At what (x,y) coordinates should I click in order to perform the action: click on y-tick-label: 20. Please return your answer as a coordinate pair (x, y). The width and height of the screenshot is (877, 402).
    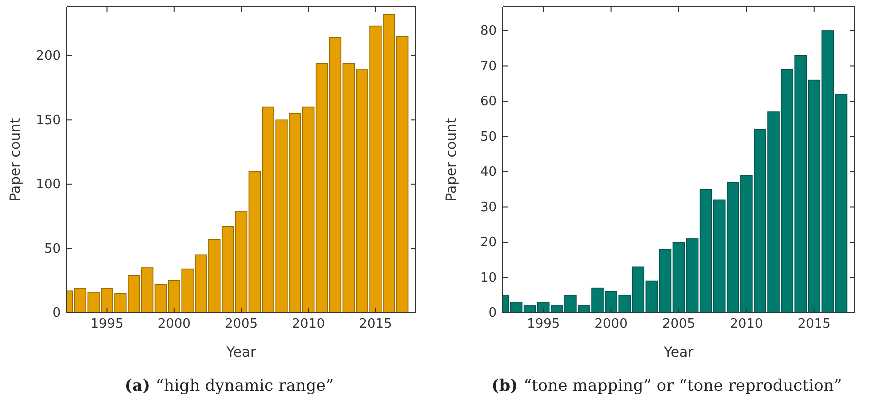
    Looking at the image, I should click on (488, 243).